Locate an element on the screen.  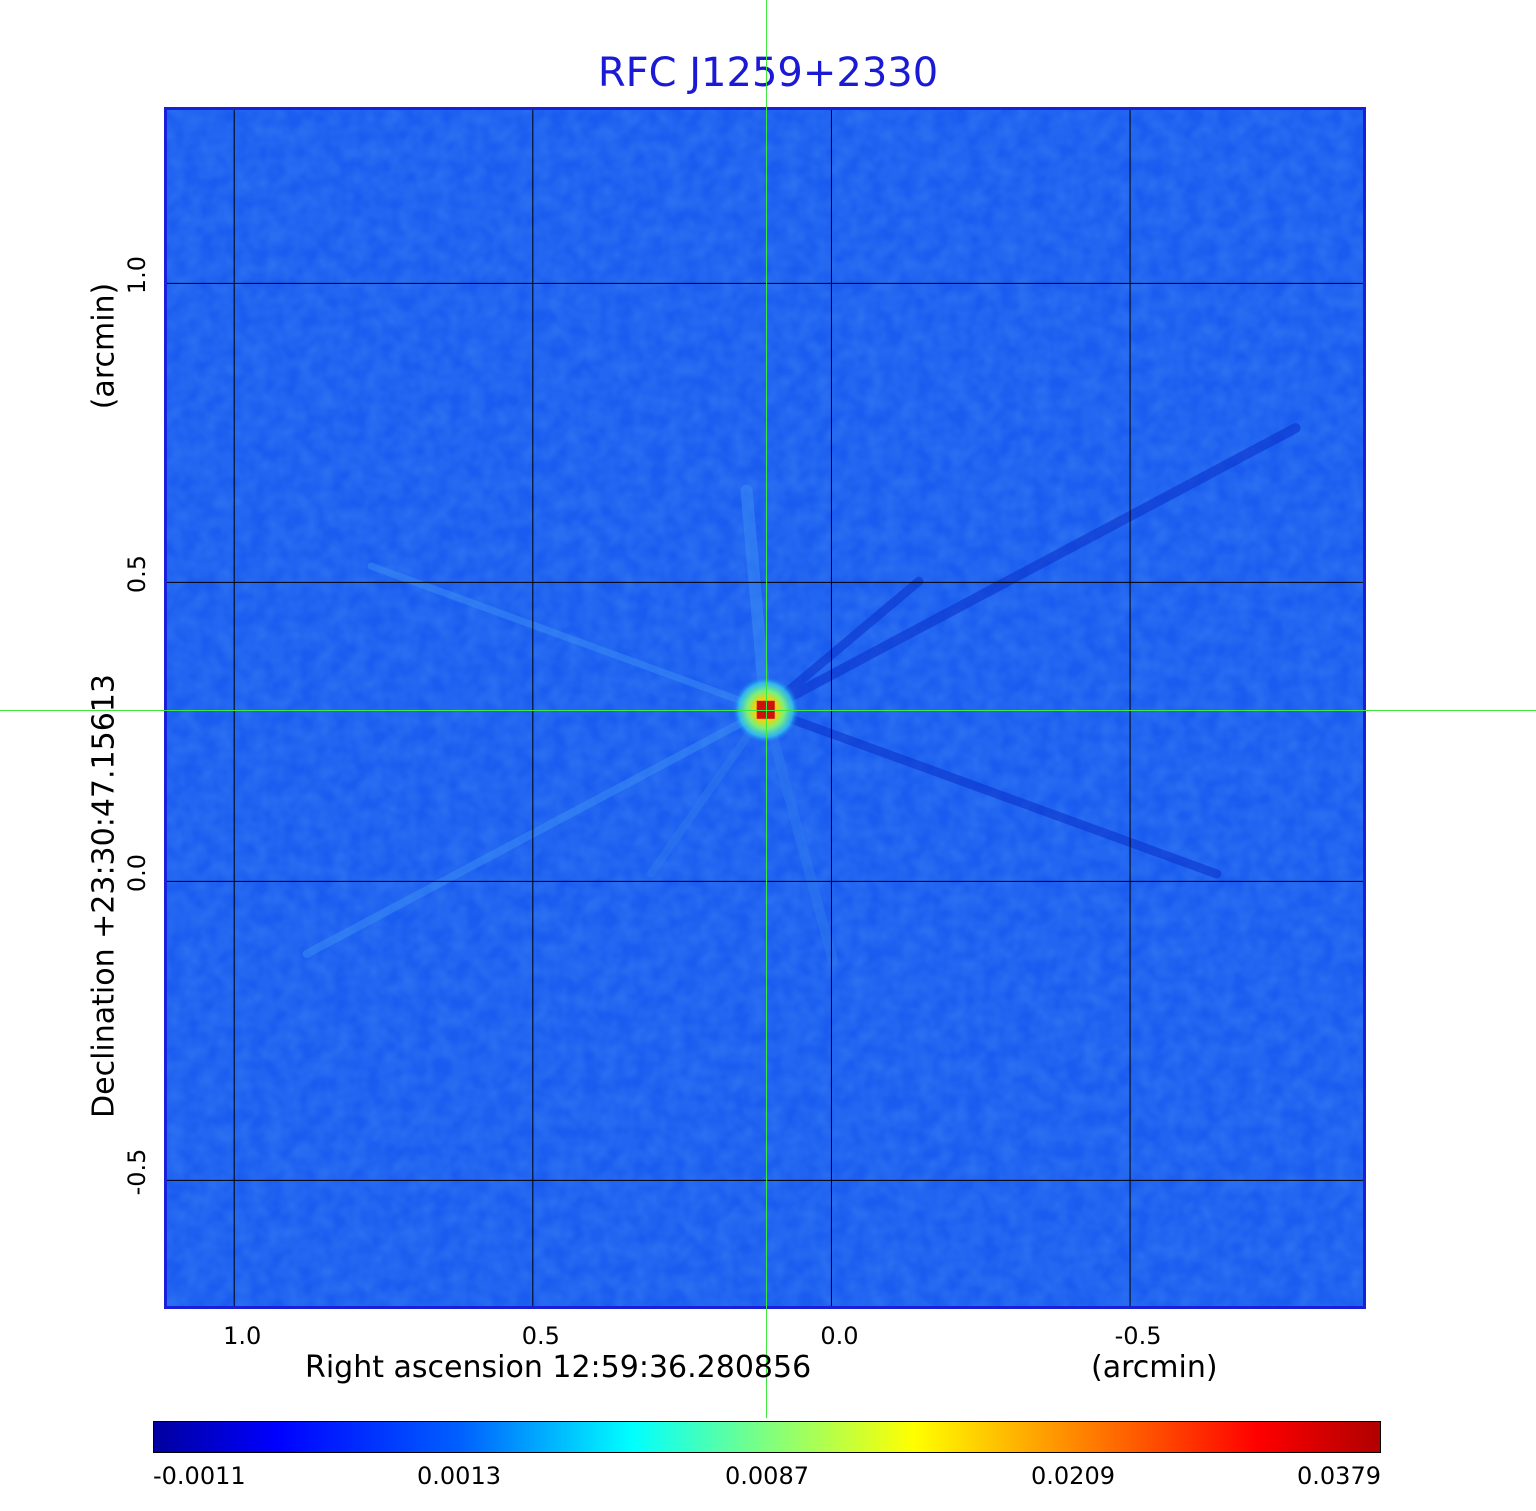
source-peak is located at coordinates (765, 709).